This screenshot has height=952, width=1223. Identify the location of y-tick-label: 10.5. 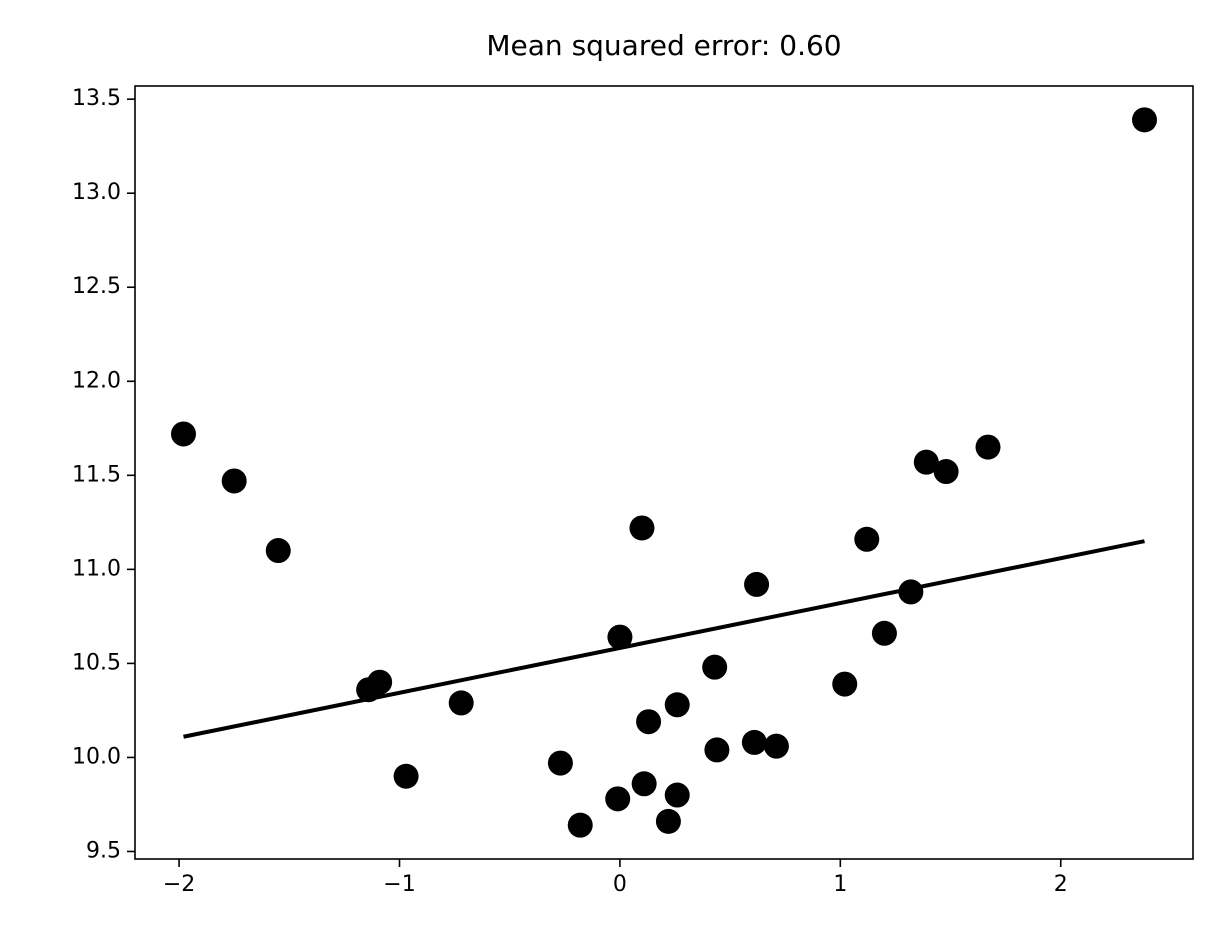
(96, 662).